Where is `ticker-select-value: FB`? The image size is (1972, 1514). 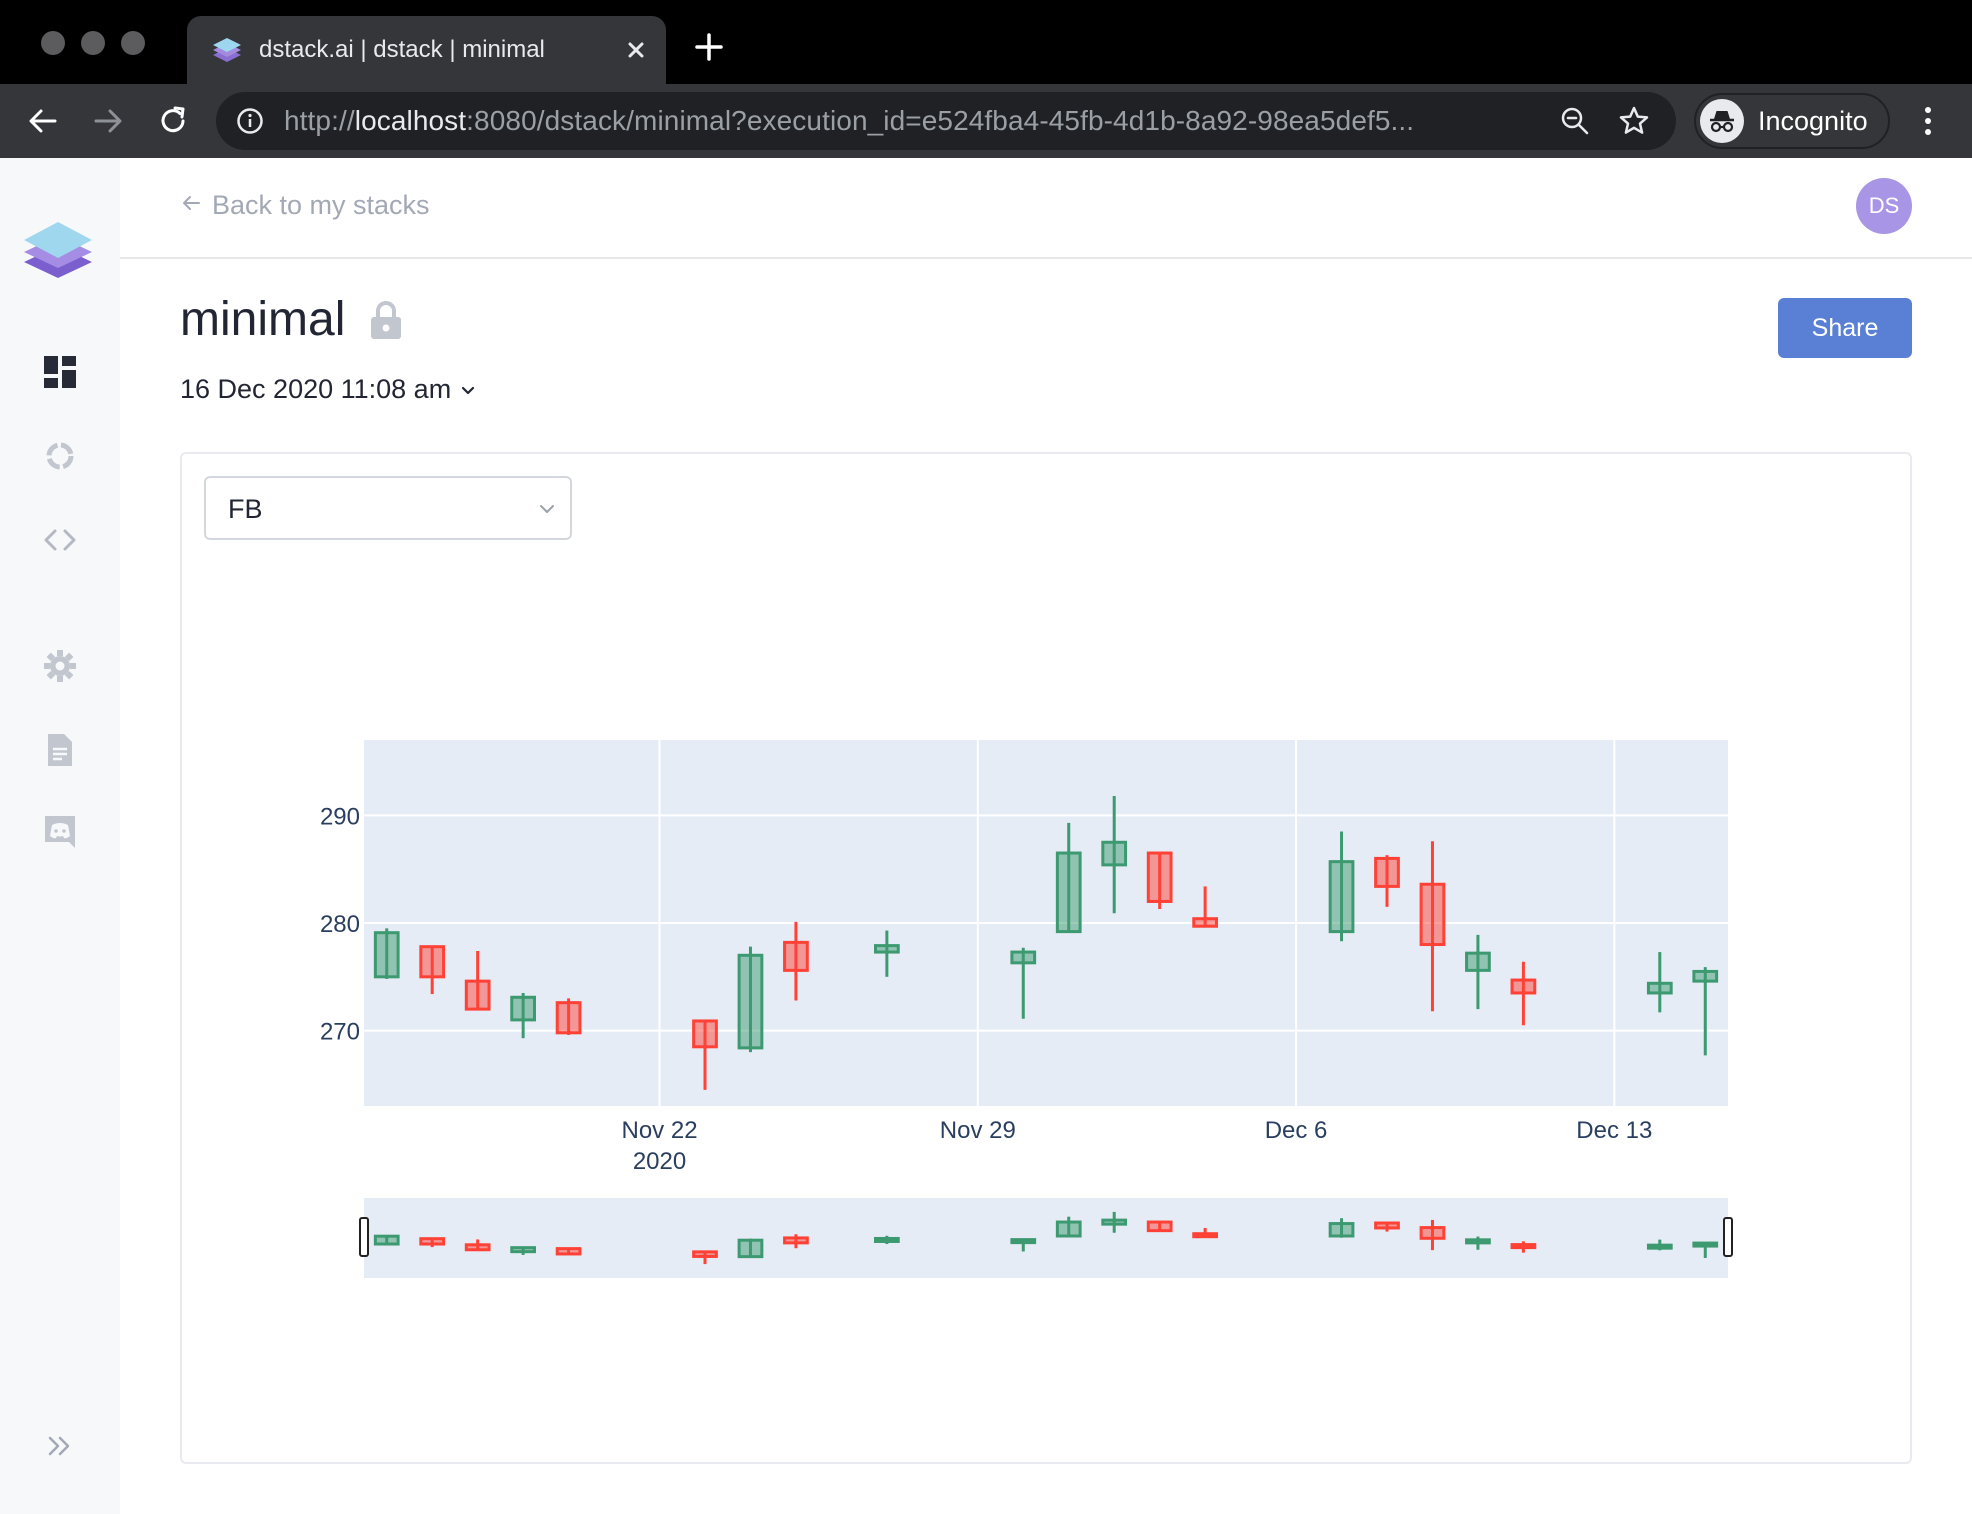 ticker-select-value: FB is located at coordinates (245, 509).